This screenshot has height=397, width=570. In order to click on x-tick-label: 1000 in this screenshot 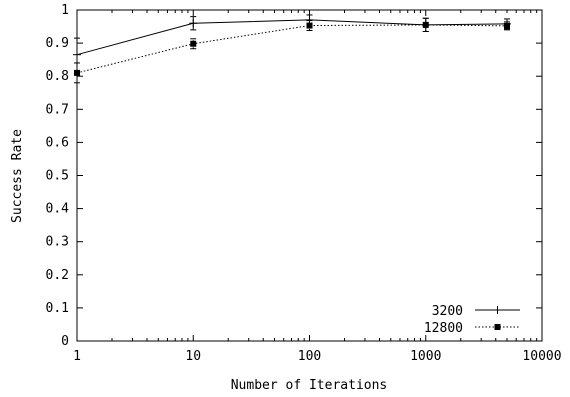, I will do `click(425, 356)`.